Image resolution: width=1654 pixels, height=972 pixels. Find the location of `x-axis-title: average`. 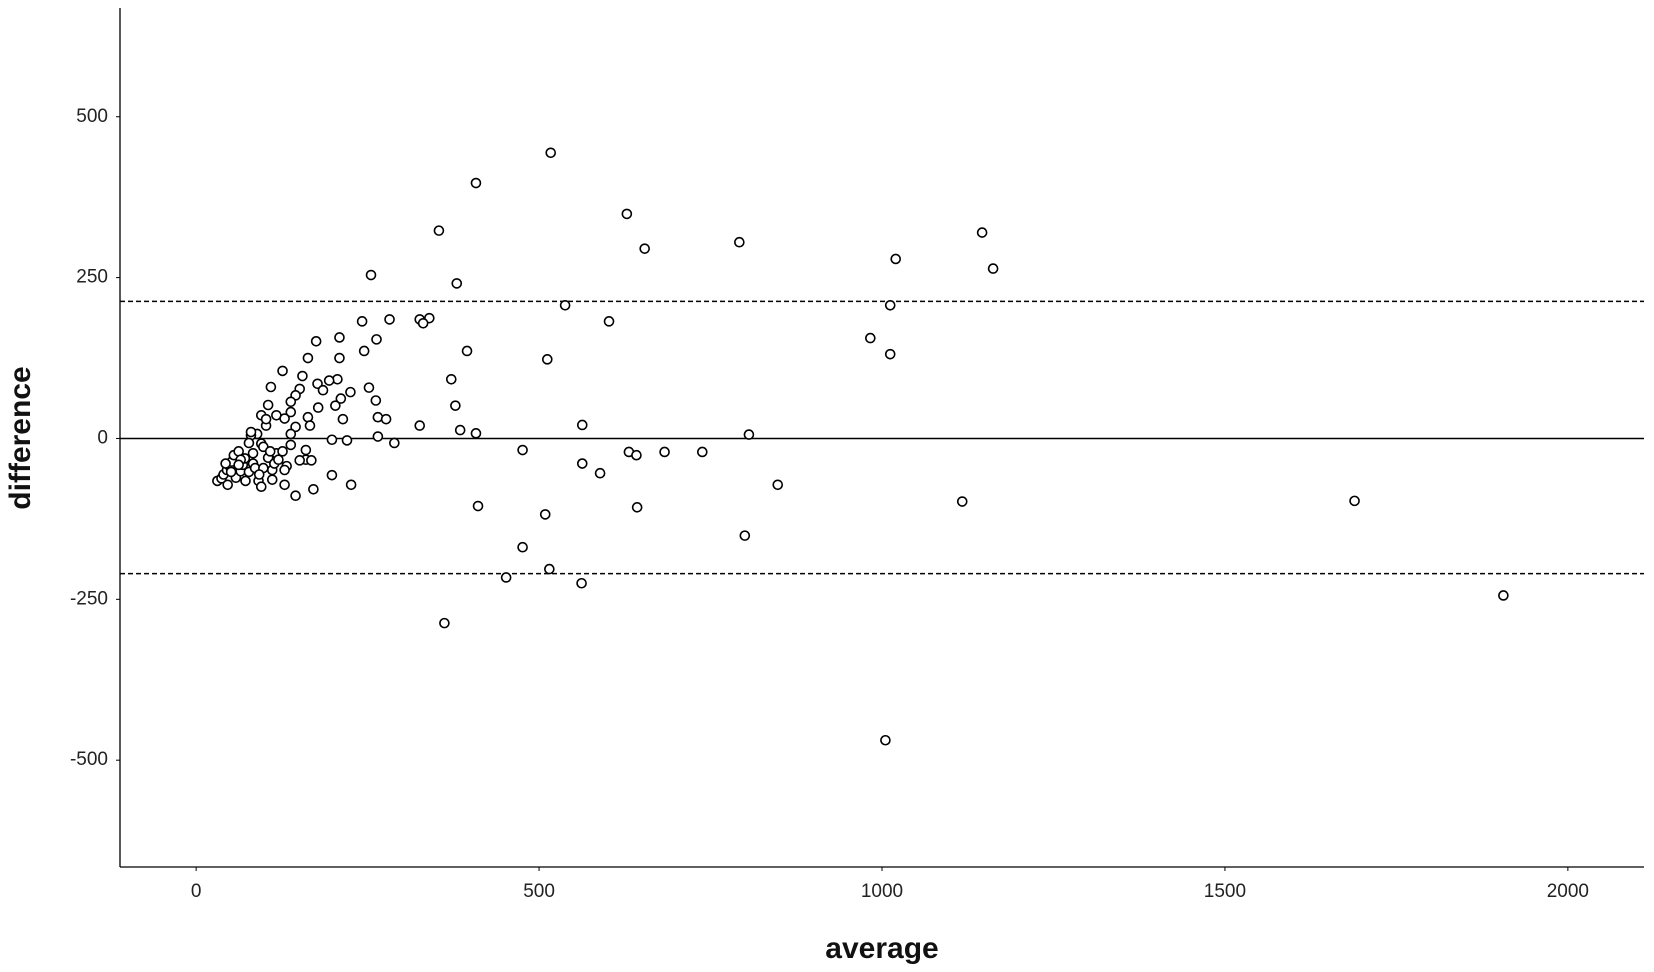

x-axis-title: average is located at coordinates (881, 948).